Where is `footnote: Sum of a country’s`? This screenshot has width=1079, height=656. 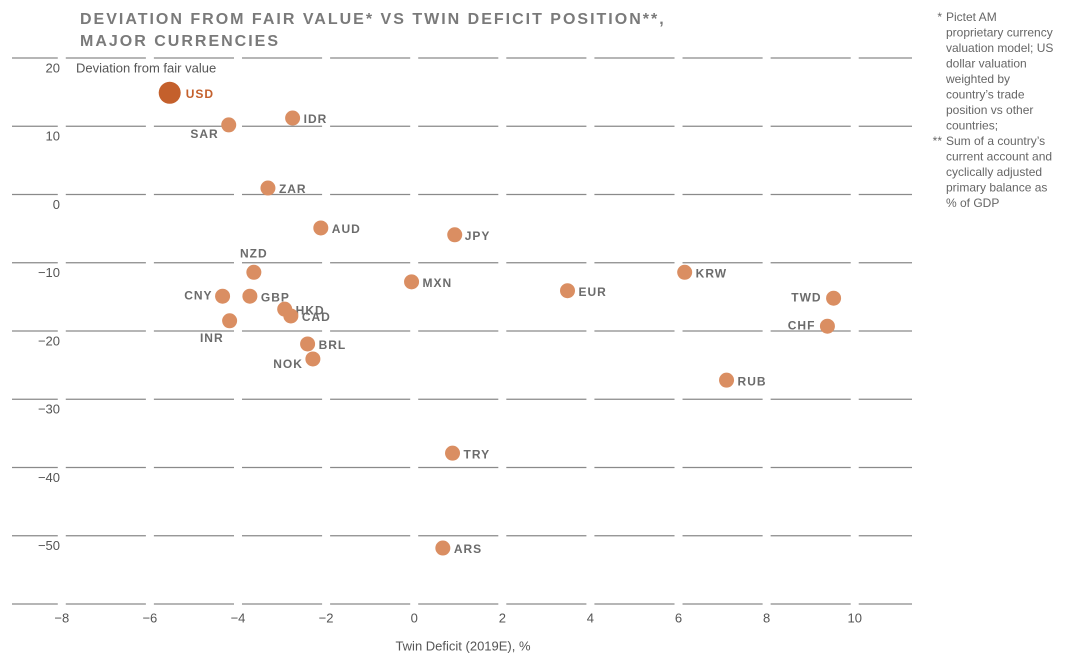 footnote: Sum of a country’s is located at coordinates (995, 141).